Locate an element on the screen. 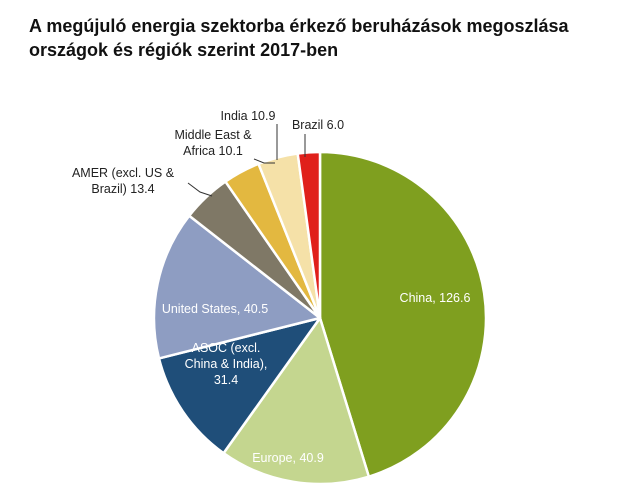  slice-label-line: ASOC (excl. is located at coordinates (226, 348).